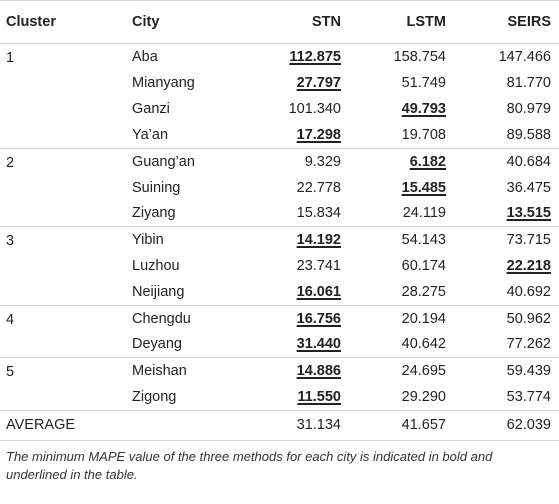  Describe the element at coordinates (528, 396) in the screenshot. I see `seirs-value: 53.774` at that location.